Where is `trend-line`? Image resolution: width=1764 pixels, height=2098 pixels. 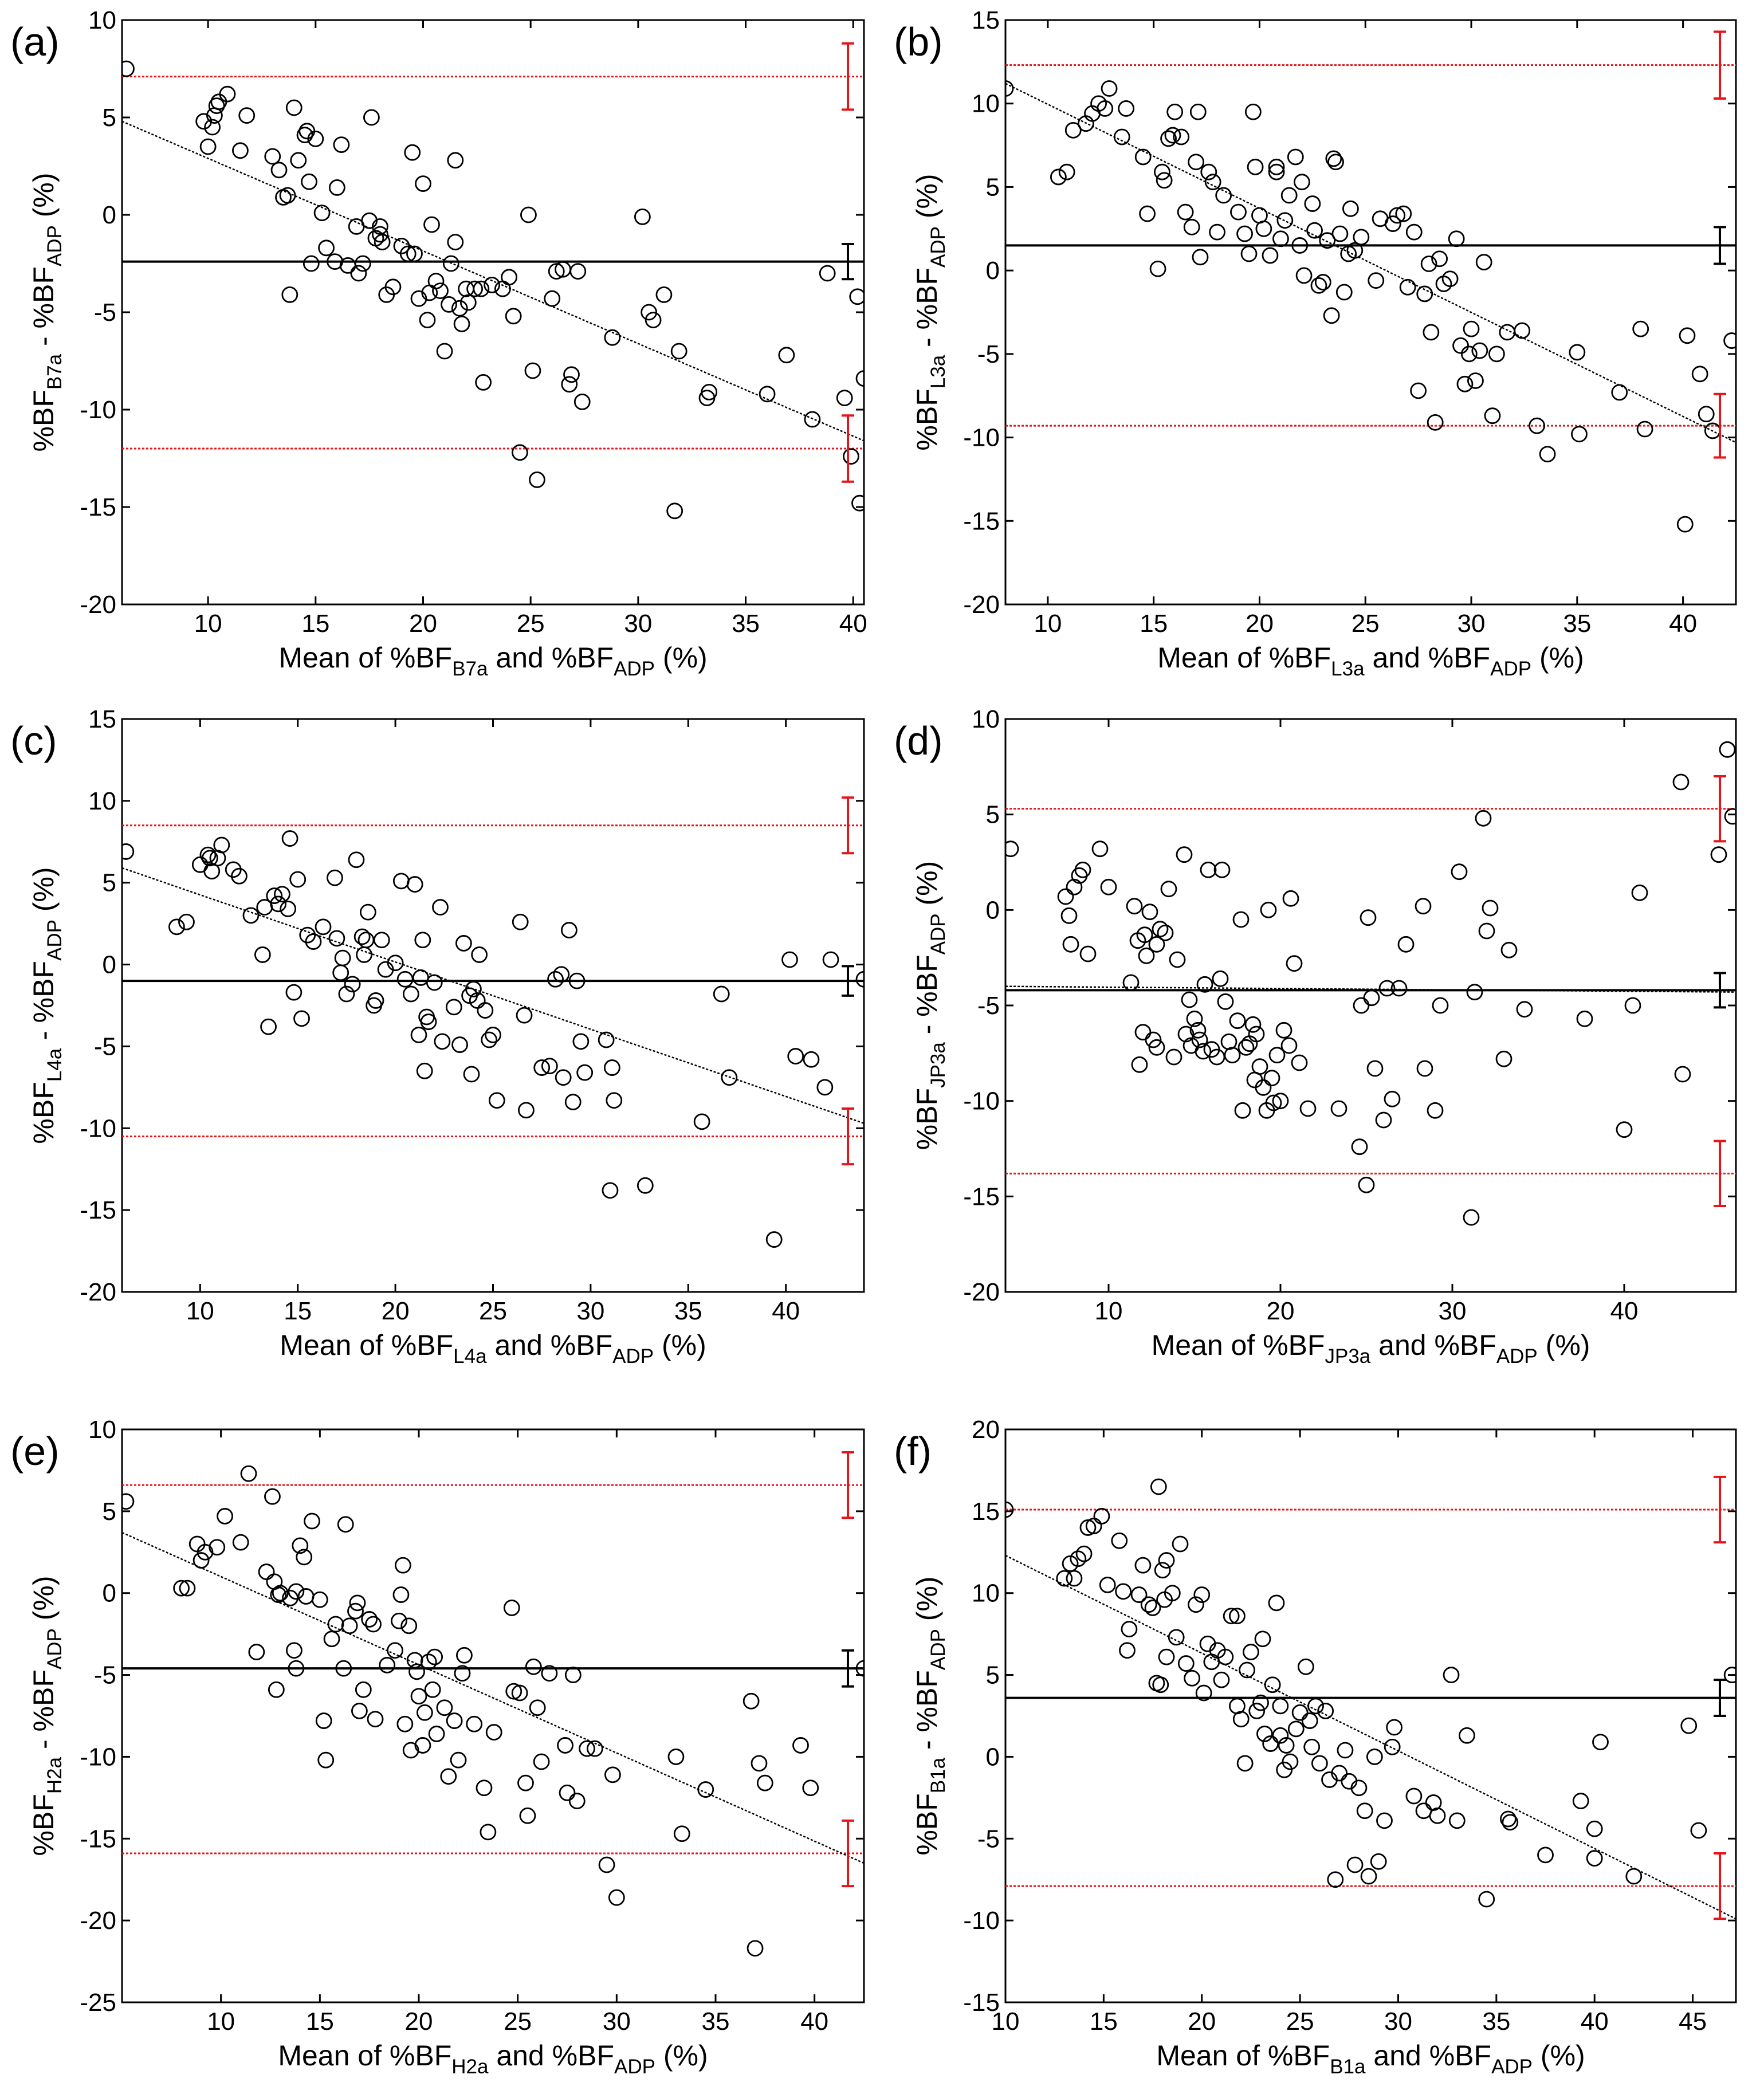
trend-line is located at coordinates (1370, 1737).